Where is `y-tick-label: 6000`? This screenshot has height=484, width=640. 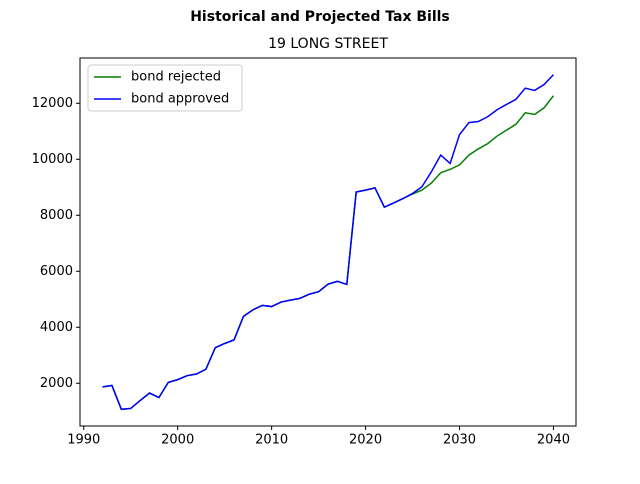 y-tick-label: 6000 is located at coordinates (56, 271).